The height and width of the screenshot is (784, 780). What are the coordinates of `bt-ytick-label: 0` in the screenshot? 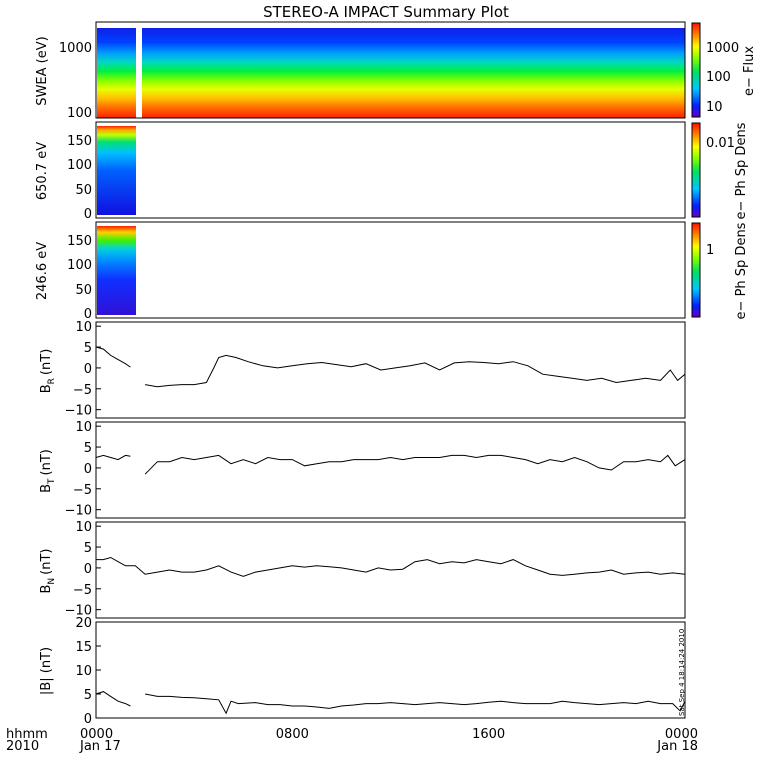 It's located at (88, 469).